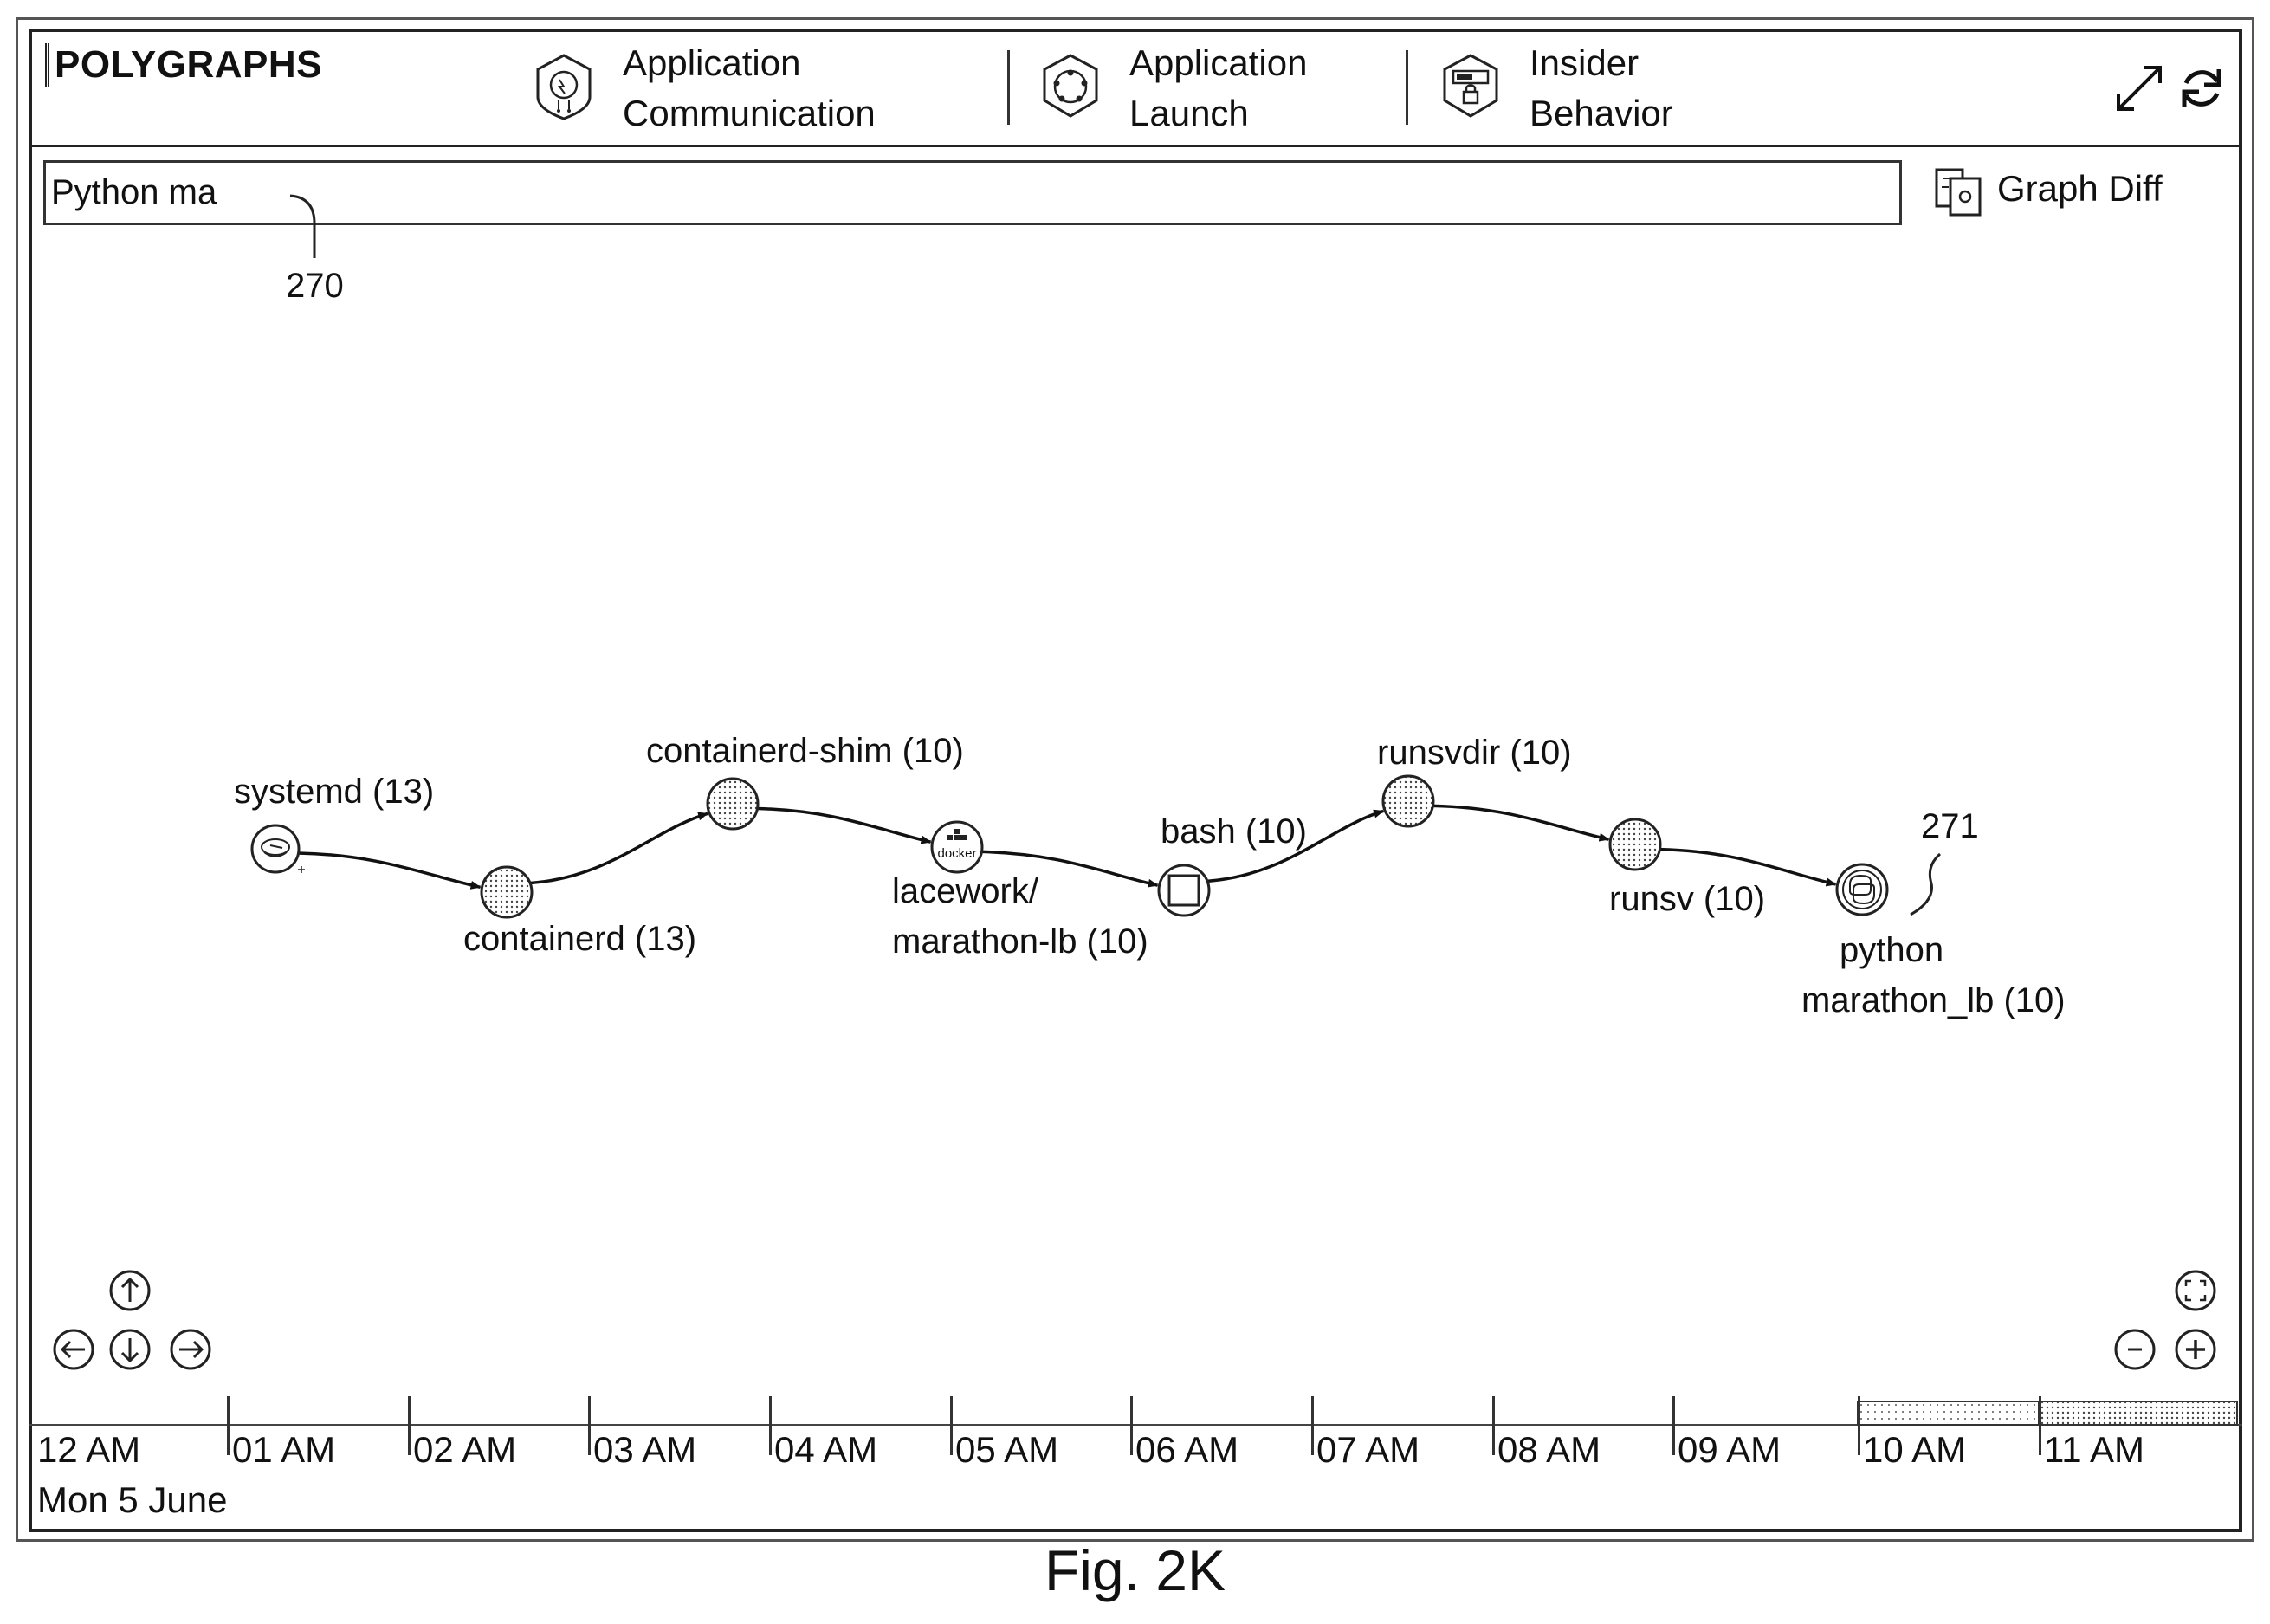 The height and width of the screenshot is (1624, 2270). I want to click on node-label-lacework: marathon-lb (10), so click(1020, 941).